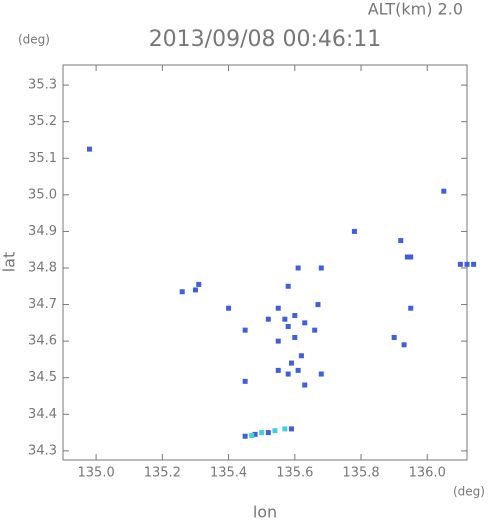 The width and height of the screenshot is (491, 521). What do you see at coordinates (42, 377) in the screenshot?
I see `y-tick-label: 34.5` at bounding box center [42, 377].